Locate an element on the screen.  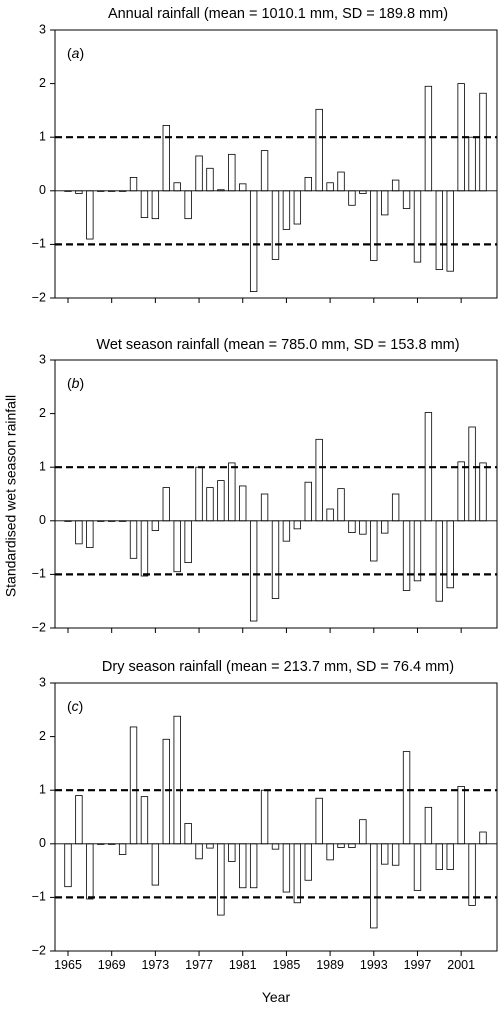
bar-1965 is located at coordinates (68, 865).